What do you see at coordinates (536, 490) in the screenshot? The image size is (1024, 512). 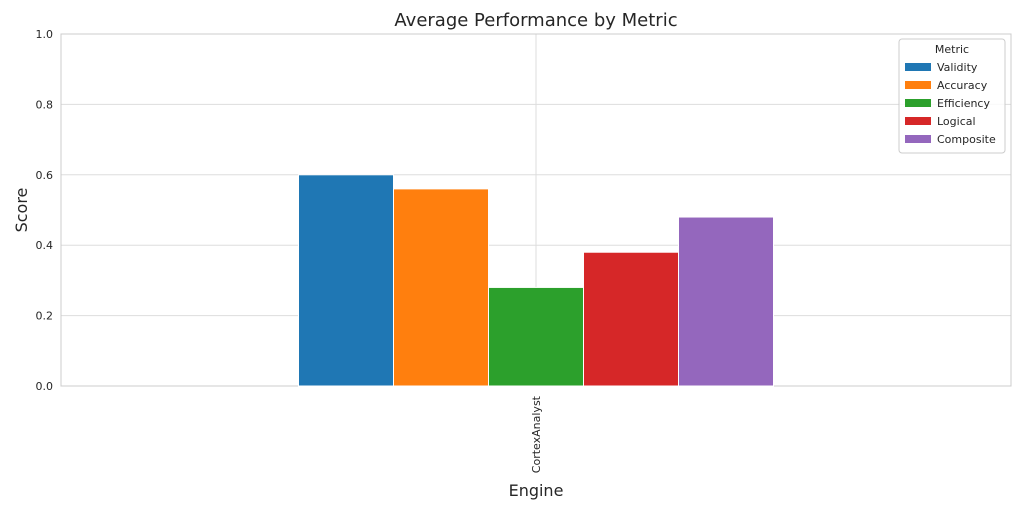 I see `x-axis-title: Engine` at bounding box center [536, 490].